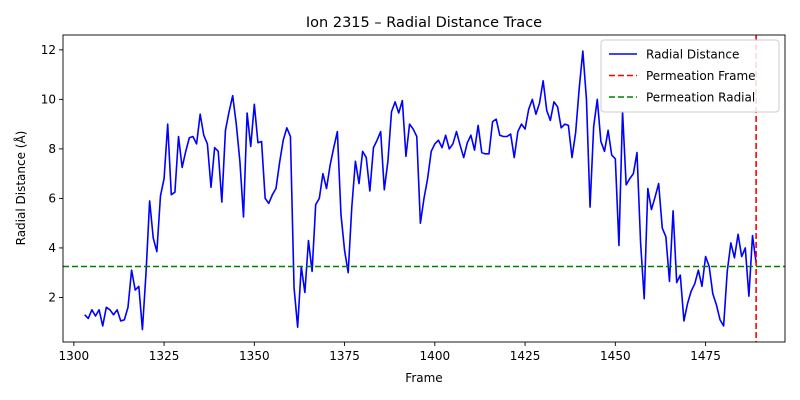  Describe the element at coordinates (390, 352) in the screenshot. I see `x-axis: 1300 1325 1350 1375 1400 1425 1450 1475` at that location.